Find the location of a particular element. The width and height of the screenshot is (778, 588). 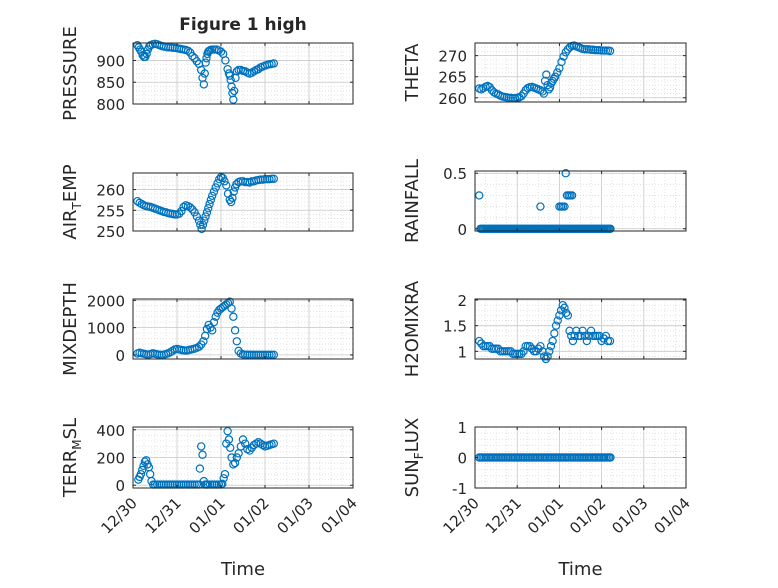

ytick-label: 265 is located at coordinates (452, 78).